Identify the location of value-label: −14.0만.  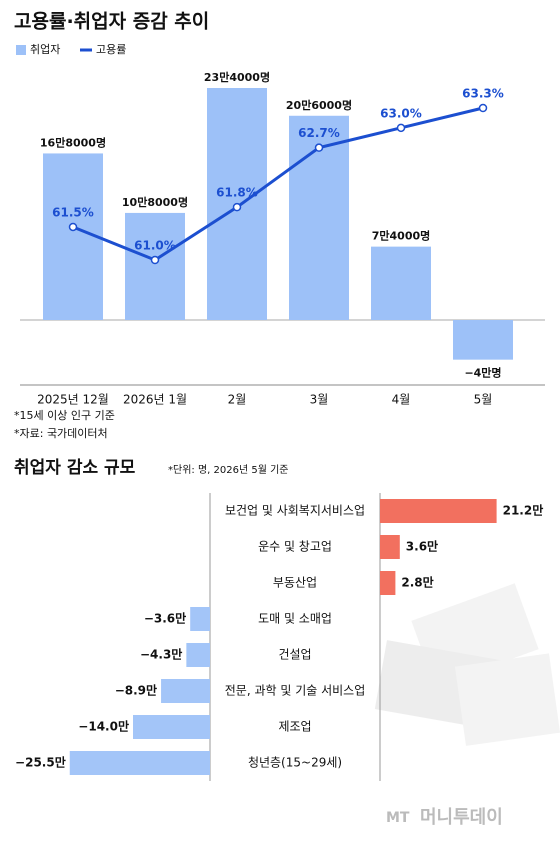
(103, 726).